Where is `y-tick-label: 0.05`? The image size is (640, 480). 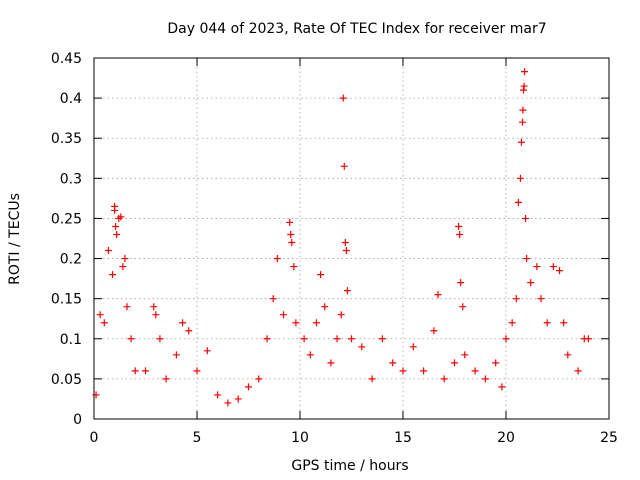 y-tick-label: 0.05 is located at coordinates (66, 380).